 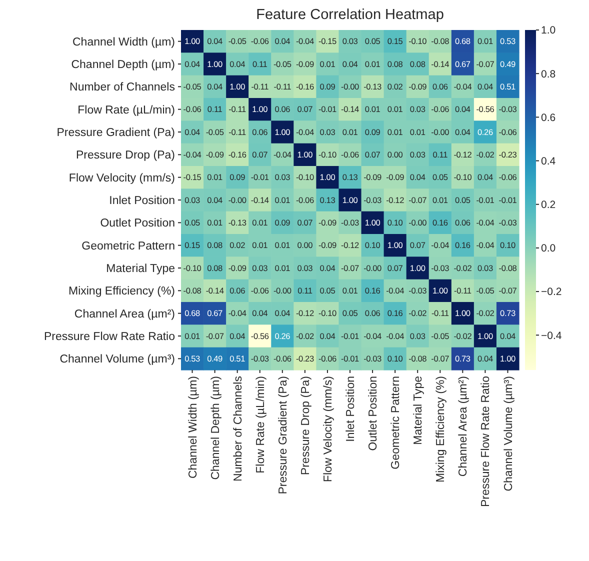 What do you see at coordinates (192, 245) in the screenshot?
I see `data-label: 0.15` at bounding box center [192, 245].